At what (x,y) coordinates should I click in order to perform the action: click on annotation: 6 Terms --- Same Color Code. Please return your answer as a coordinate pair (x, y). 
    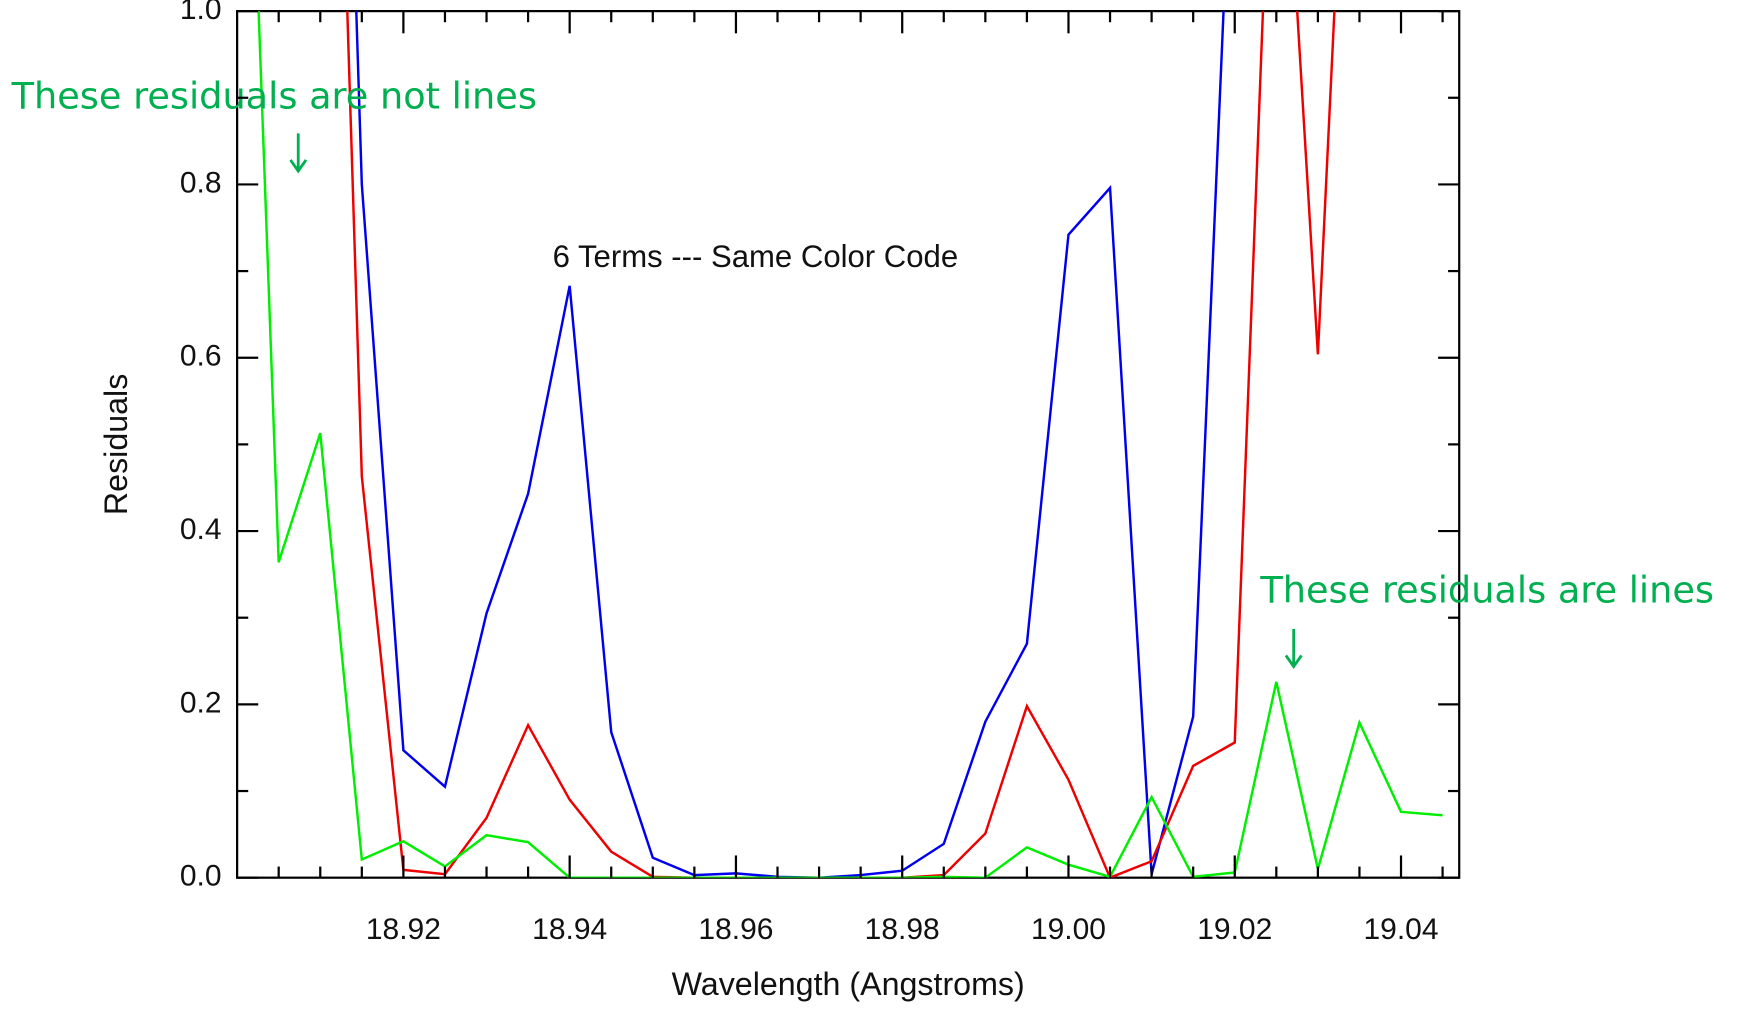
    Looking at the image, I should click on (756, 256).